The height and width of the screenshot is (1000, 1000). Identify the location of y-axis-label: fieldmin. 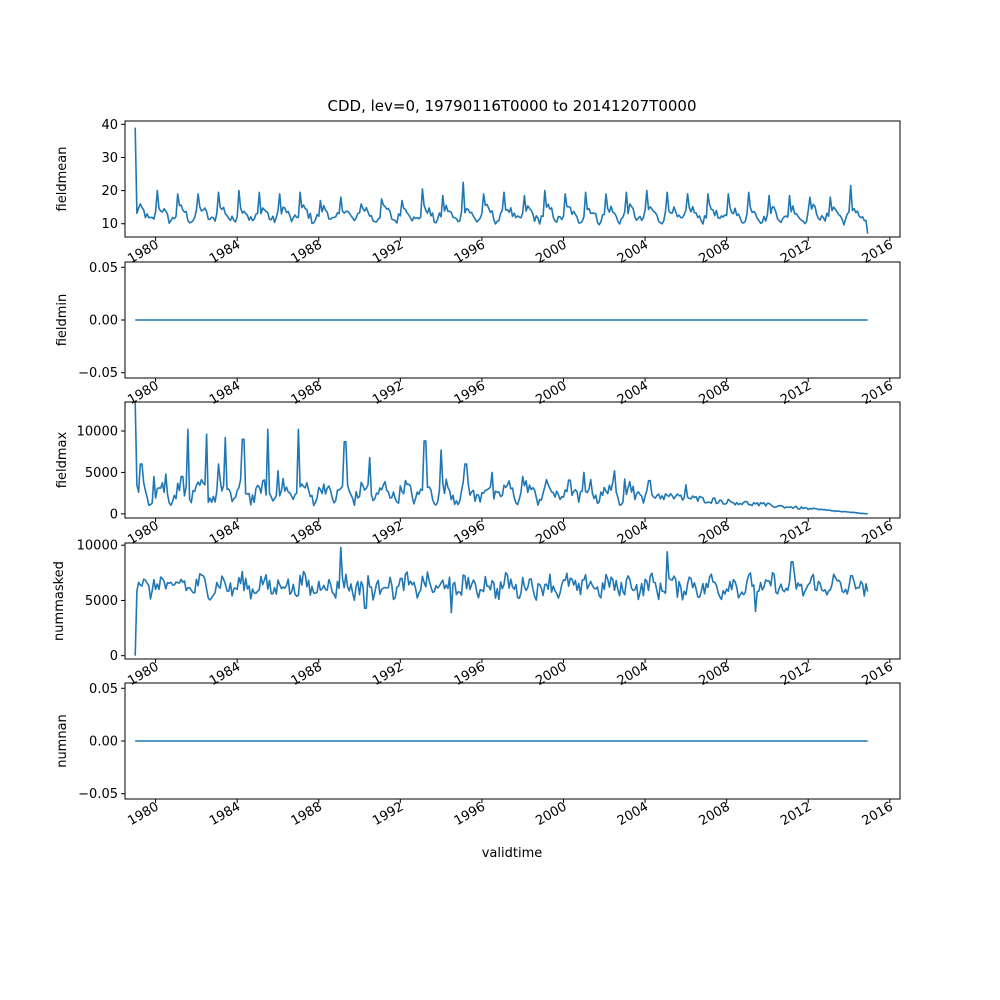
(62, 320).